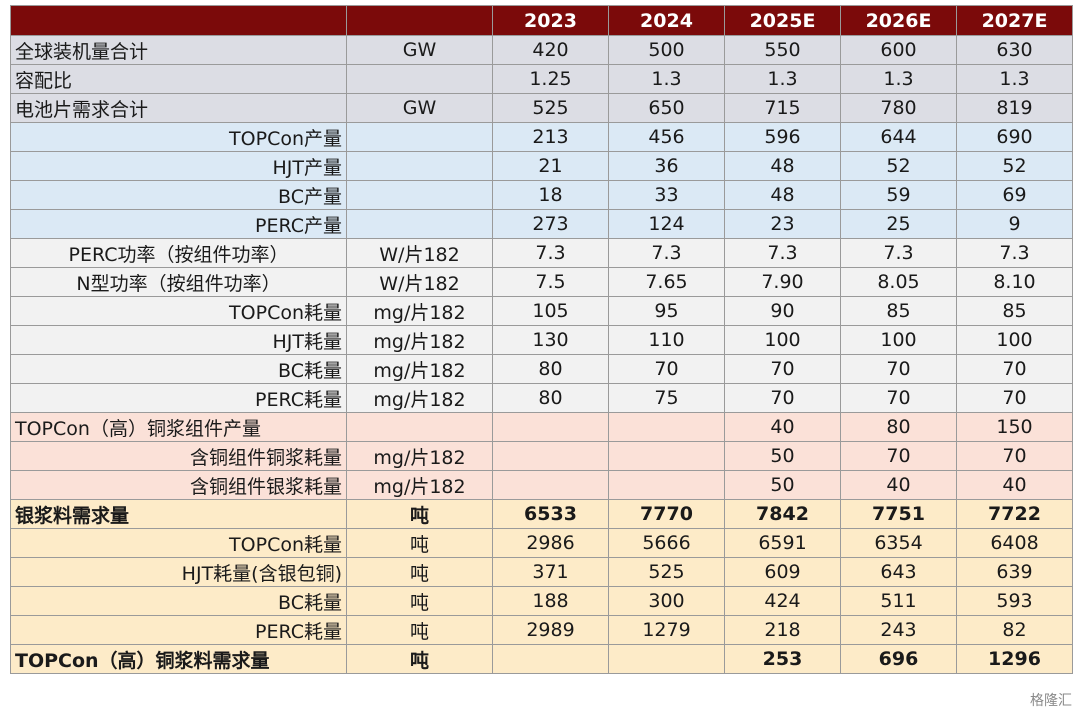 The height and width of the screenshot is (714, 1080). What do you see at coordinates (541, 311) in the screenshot?
I see `table-row: TOPCon耗量 mg/片182 105 95 90 85 85` at bounding box center [541, 311].